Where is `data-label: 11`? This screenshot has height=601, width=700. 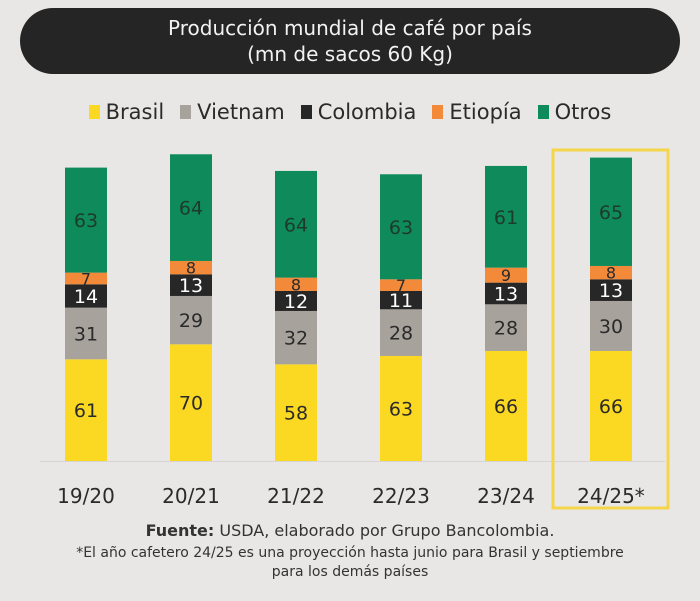 data-label: 11 is located at coordinates (401, 301).